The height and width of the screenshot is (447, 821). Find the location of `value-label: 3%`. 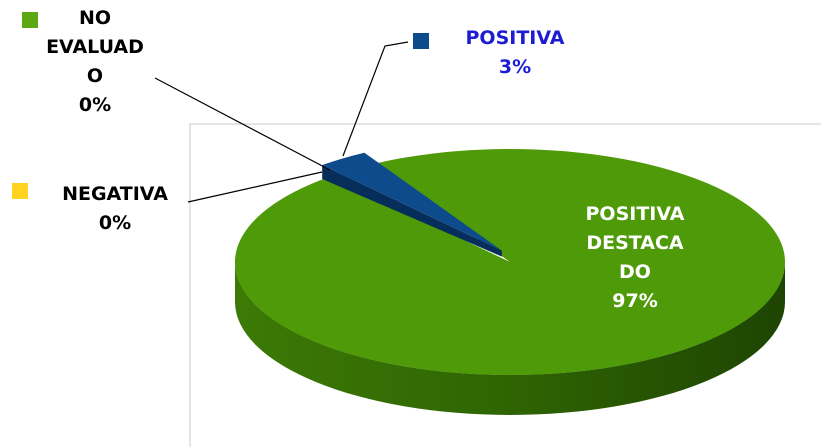

value-label: 3% is located at coordinates (515, 67).